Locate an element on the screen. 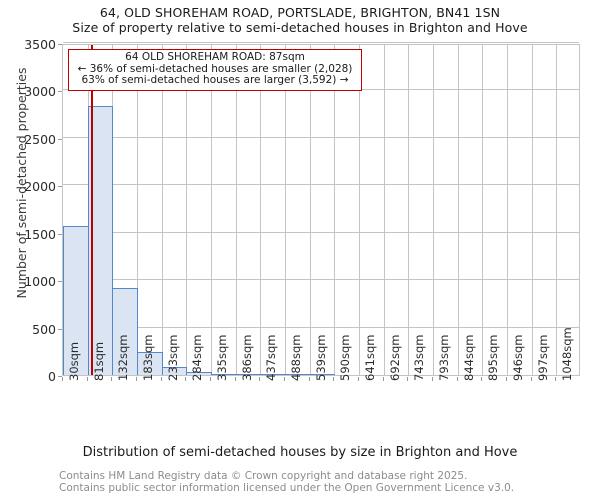 Image resolution: width=600 pixels, height=500 pixels. y-tick-label: 3500 is located at coordinates (40, 44).